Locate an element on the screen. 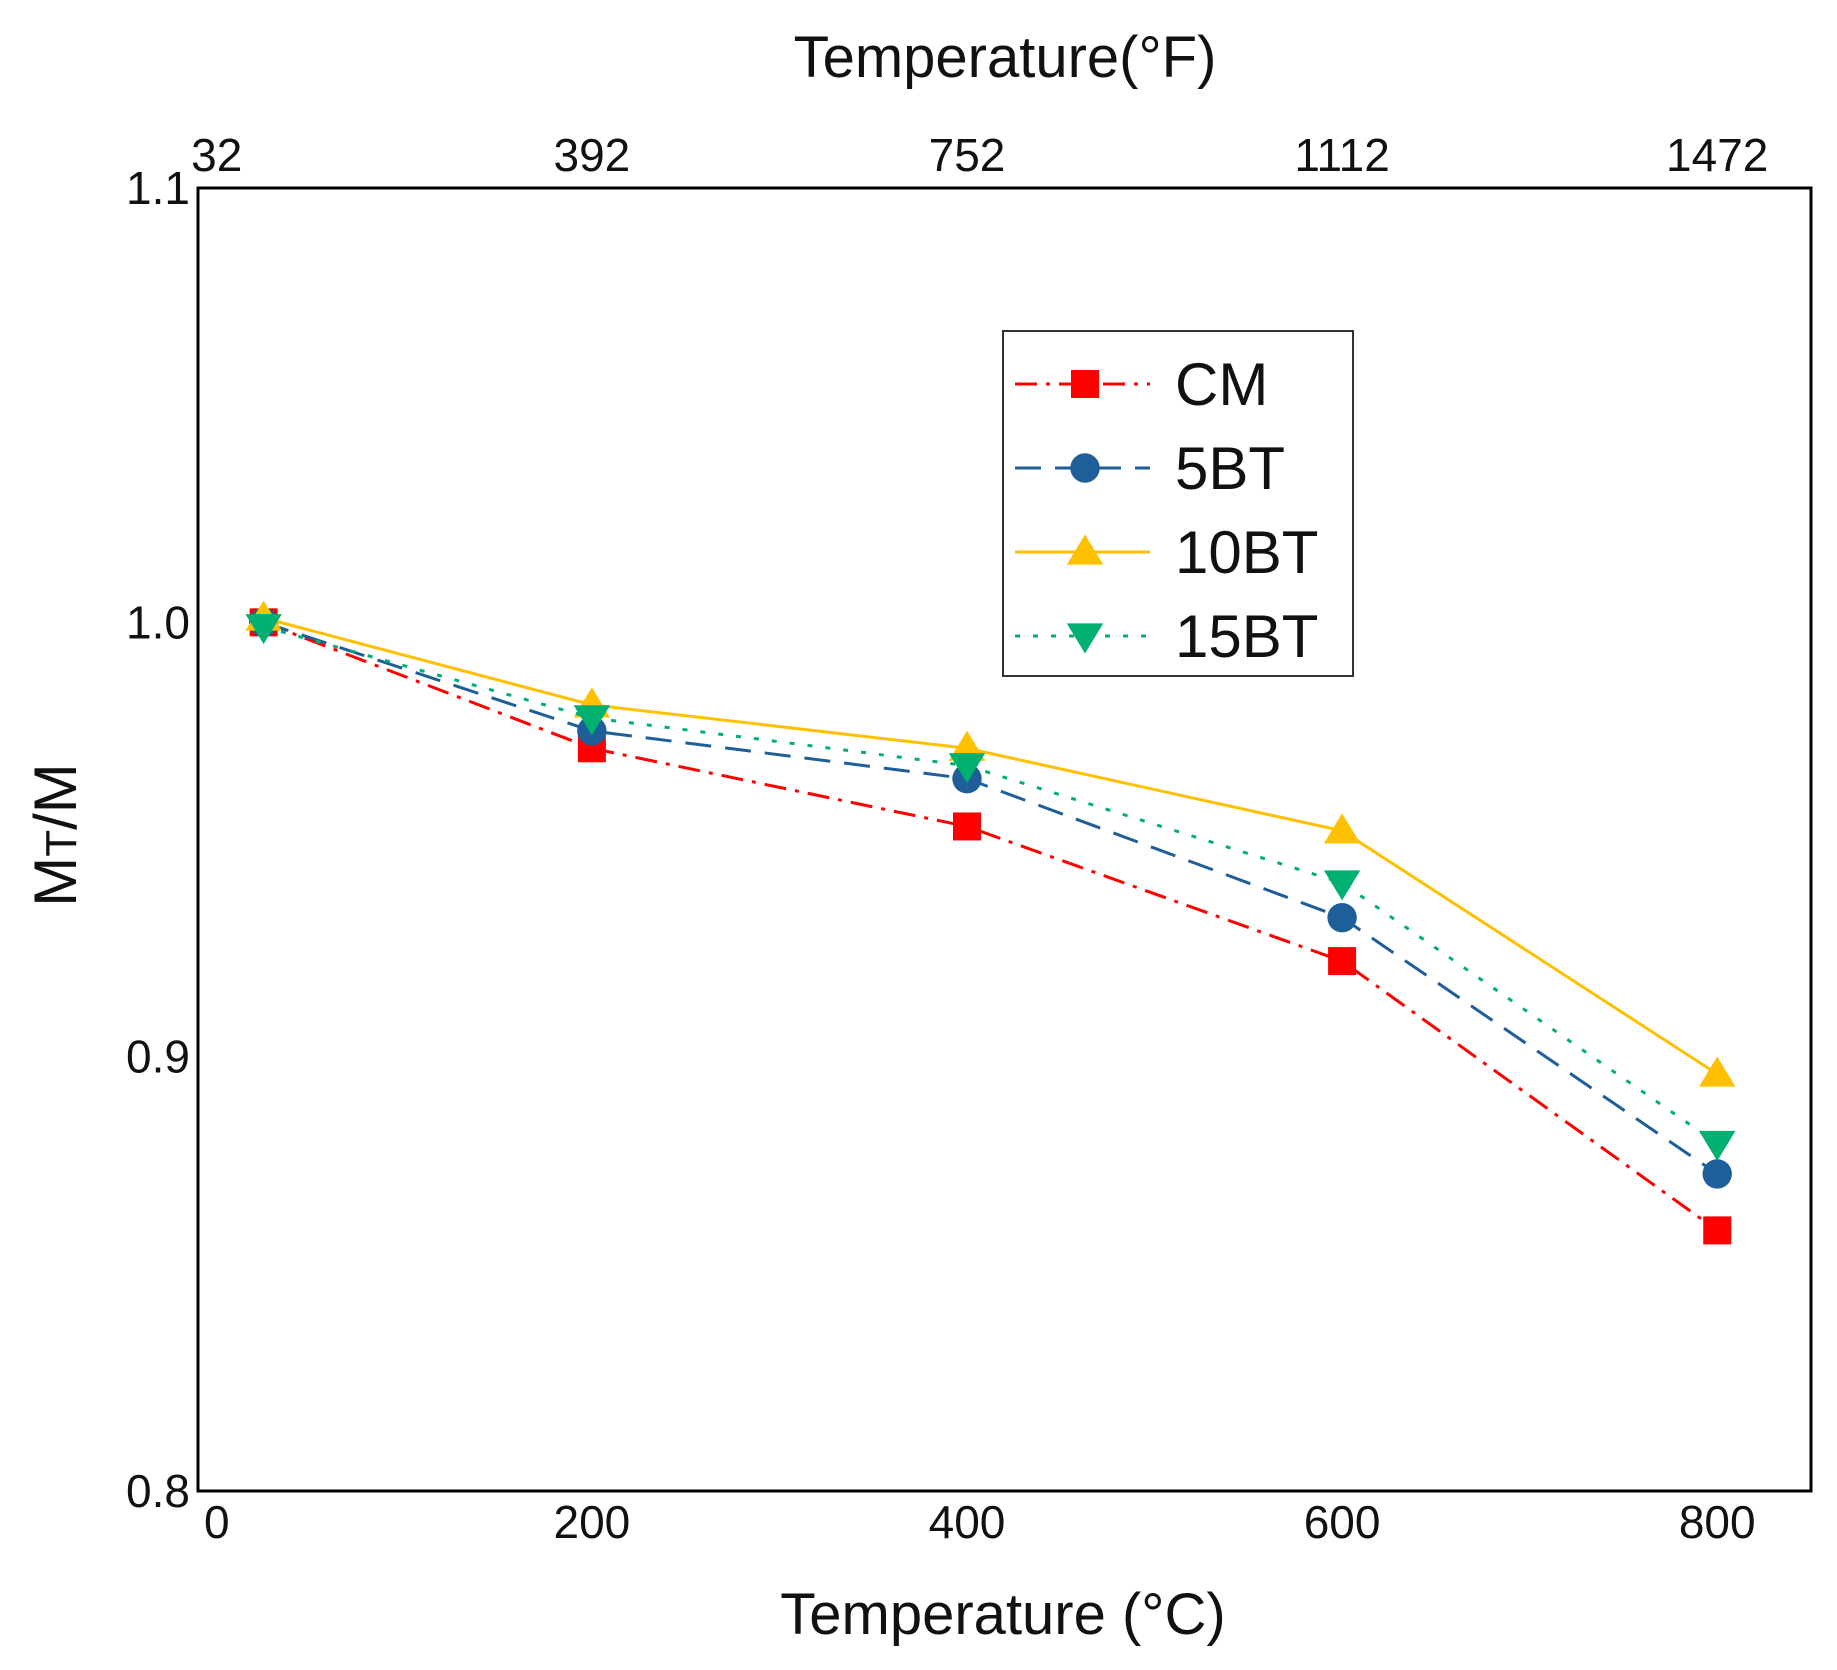 This screenshot has width=1837, height=1670. y-axis-title-main: M is located at coordinates (55, 882).